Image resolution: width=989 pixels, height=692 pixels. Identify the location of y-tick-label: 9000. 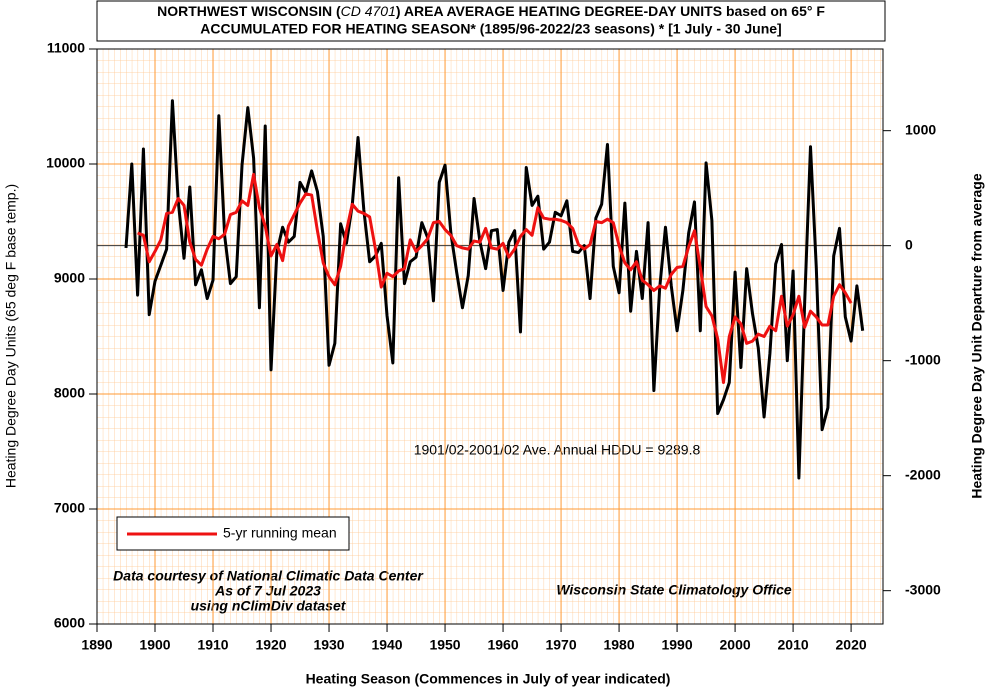
(69, 278).